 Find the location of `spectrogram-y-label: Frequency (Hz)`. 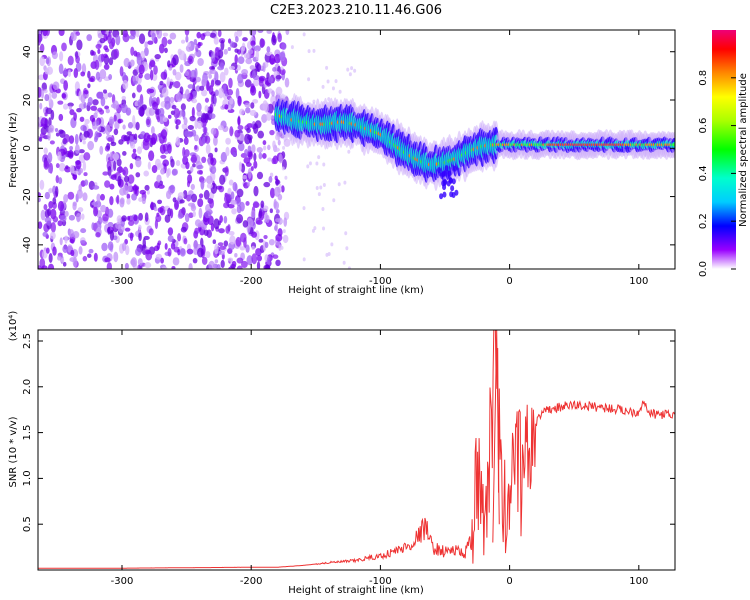

spectrogram-y-label: Frequency (Hz) is located at coordinates (13, 150).